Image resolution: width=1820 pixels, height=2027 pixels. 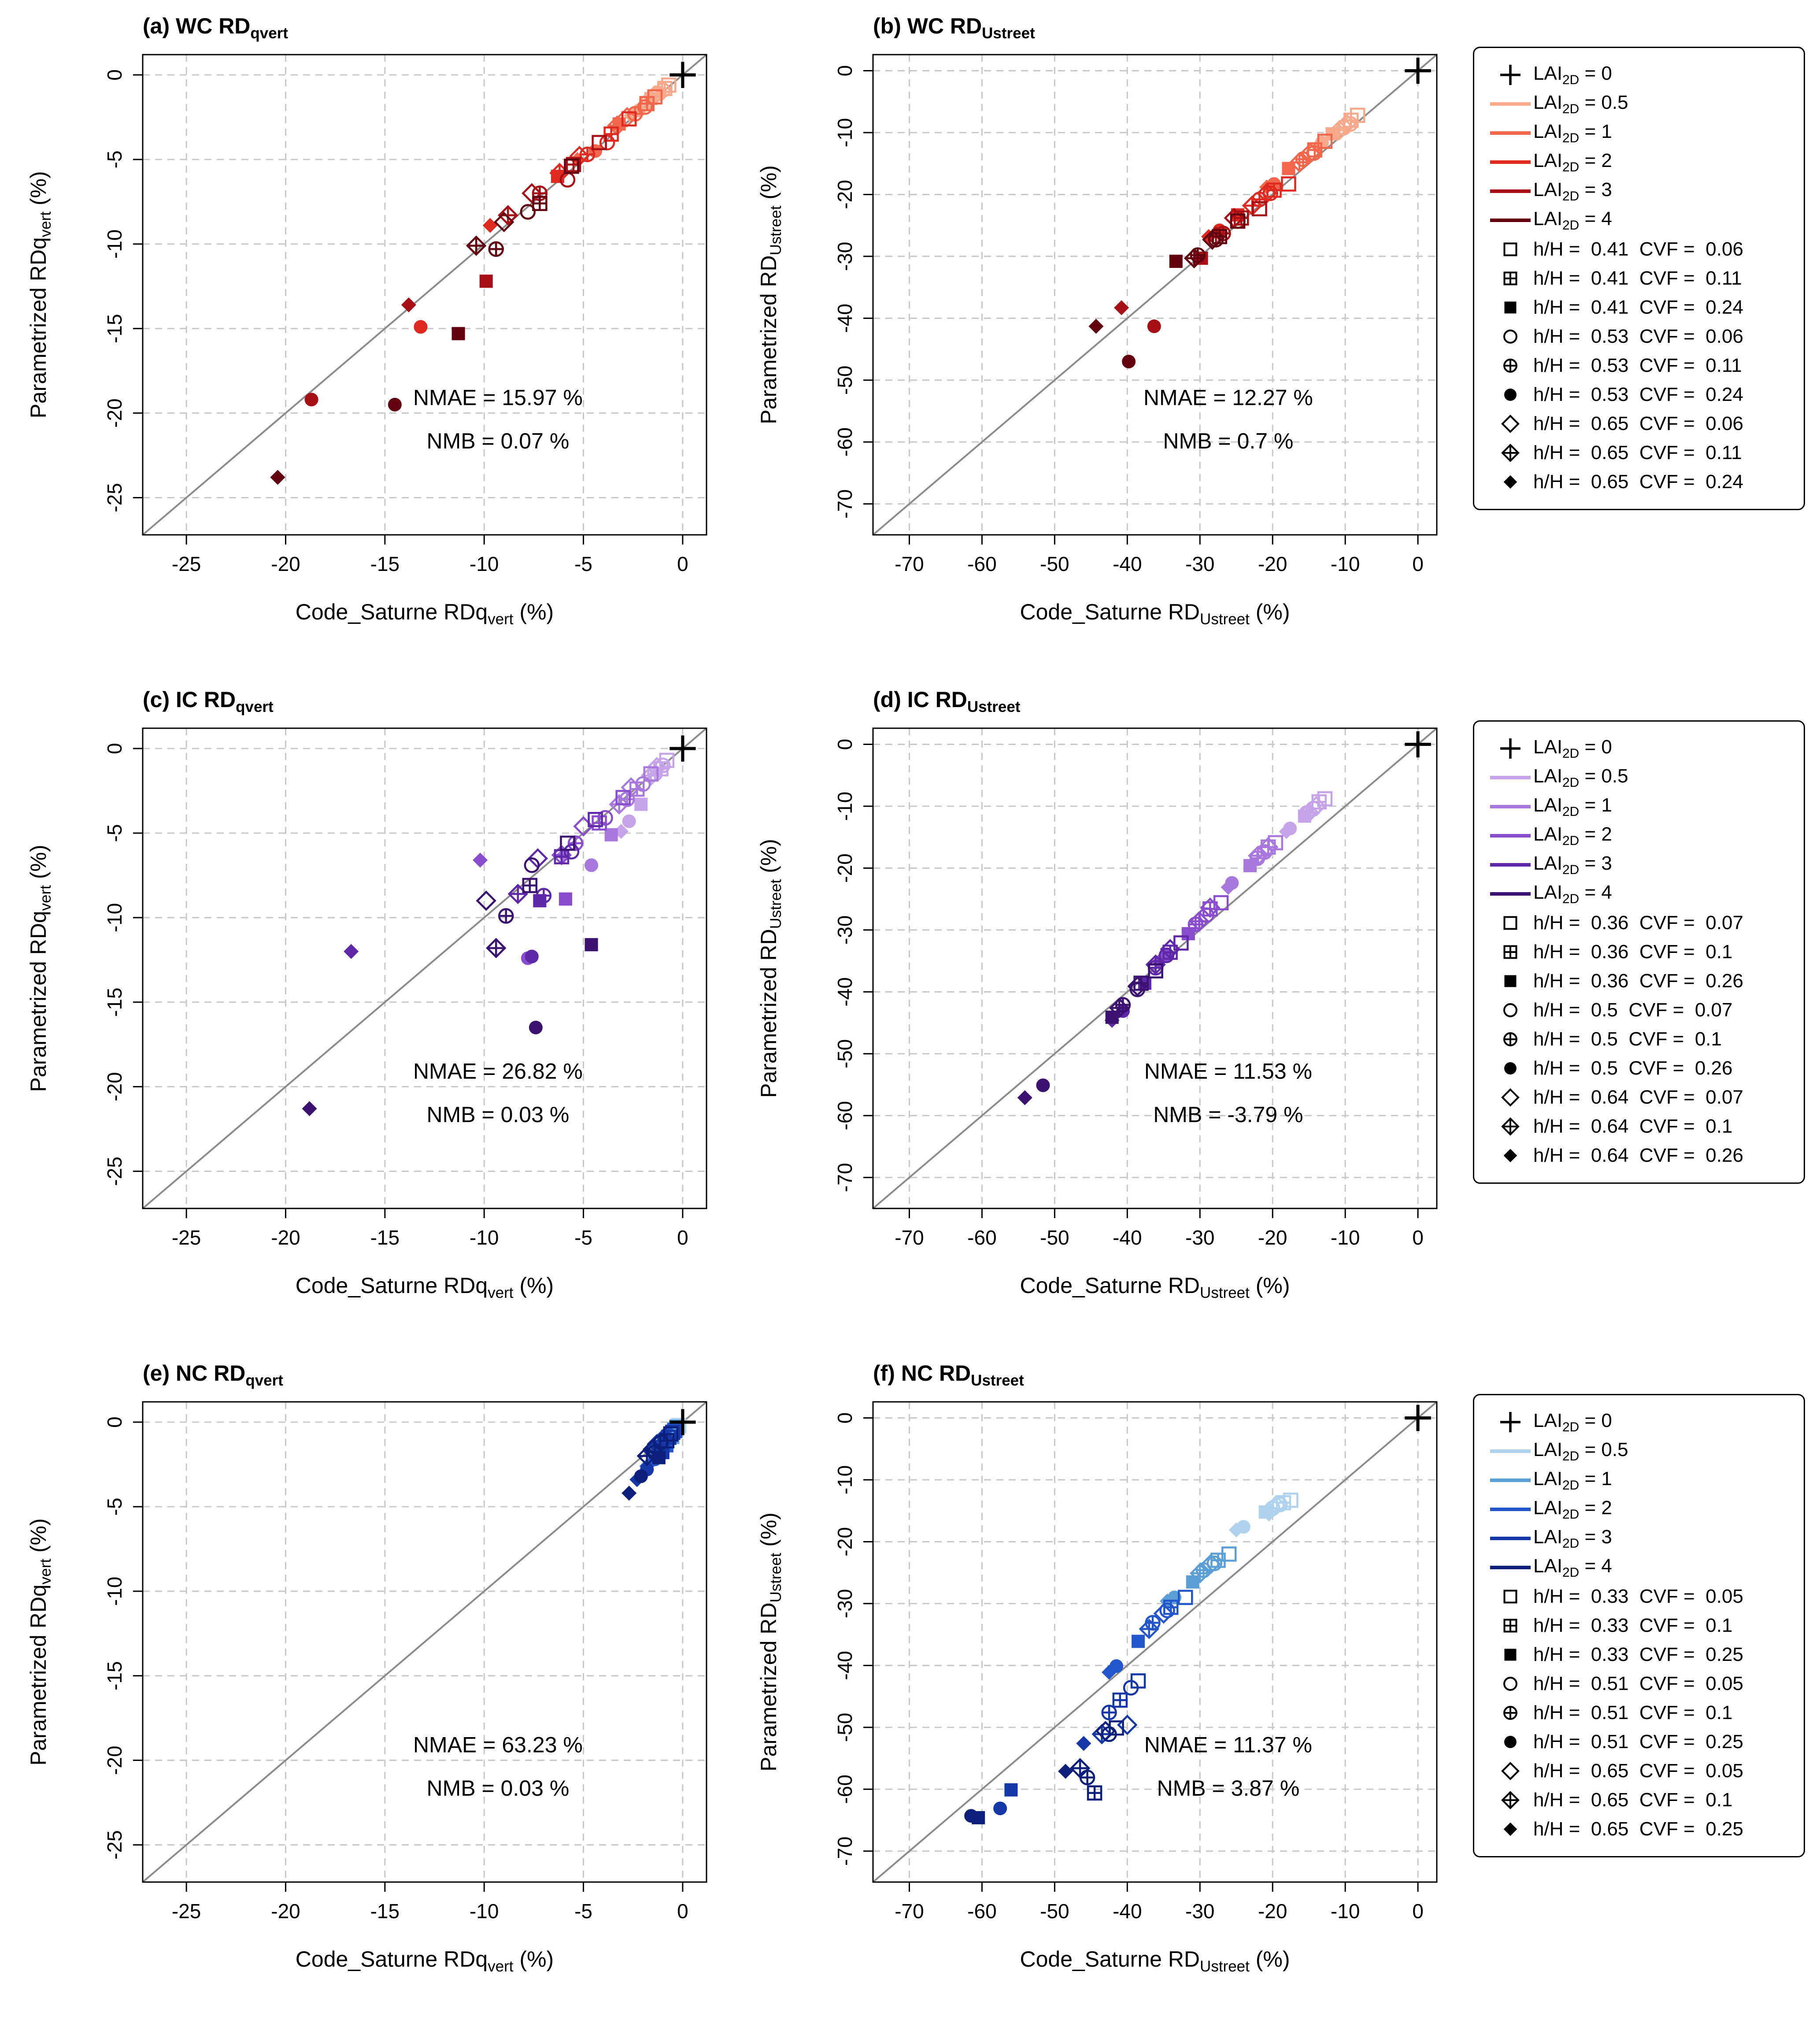 What do you see at coordinates (1638, 1683) in the screenshot?
I see `legend-symbol-item-open-circle: h/H = 0.51 CVF = 0.05` at bounding box center [1638, 1683].